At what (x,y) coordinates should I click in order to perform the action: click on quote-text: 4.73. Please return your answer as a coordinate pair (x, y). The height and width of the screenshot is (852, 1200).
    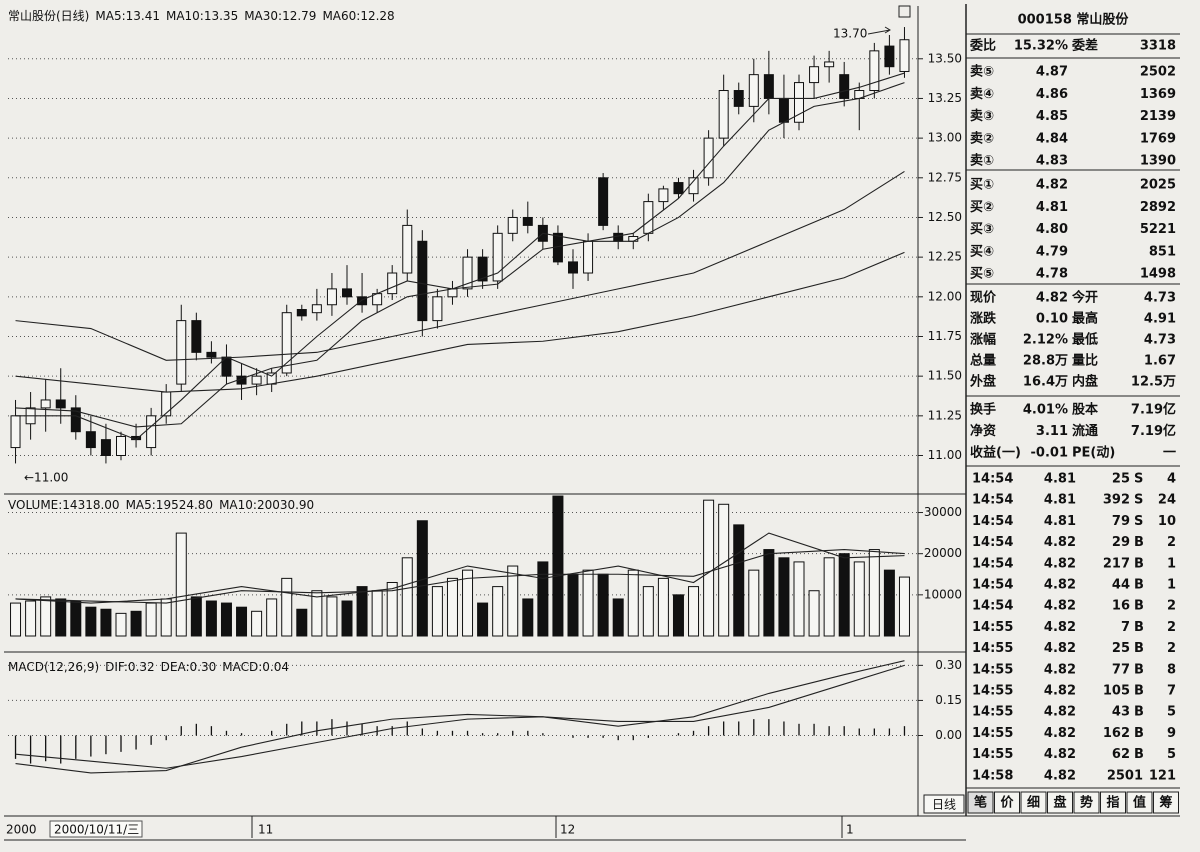
    Looking at the image, I should click on (1160, 340).